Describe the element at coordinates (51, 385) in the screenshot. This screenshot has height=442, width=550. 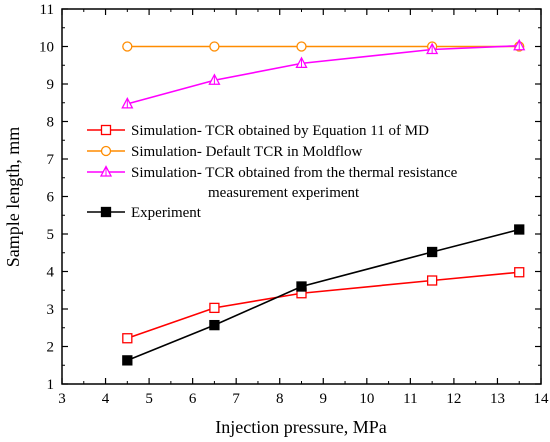
I see `y-tick-label: 1` at that location.